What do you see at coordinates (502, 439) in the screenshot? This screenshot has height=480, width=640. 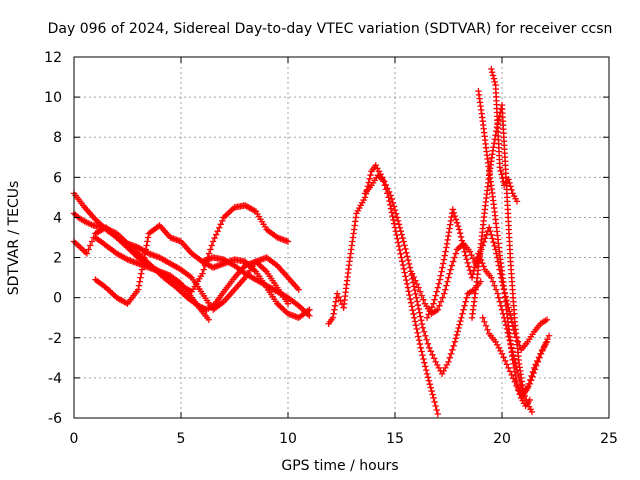 I see `x-tick-label: 20` at bounding box center [502, 439].